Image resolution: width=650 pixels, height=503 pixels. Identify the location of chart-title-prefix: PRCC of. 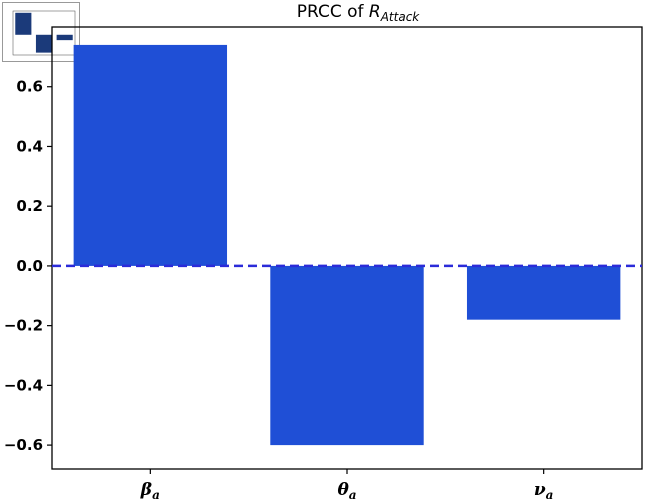
(333, 12).